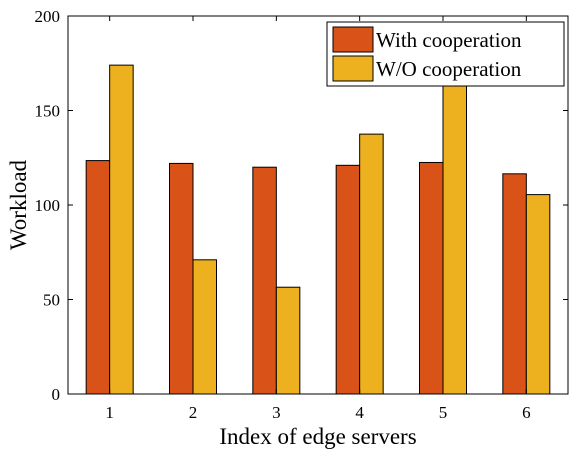  What do you see at coordinates (353, 68) in the screenshot?
I see `legend-swatch-without-cooperation` at bounding box center [353, 68].